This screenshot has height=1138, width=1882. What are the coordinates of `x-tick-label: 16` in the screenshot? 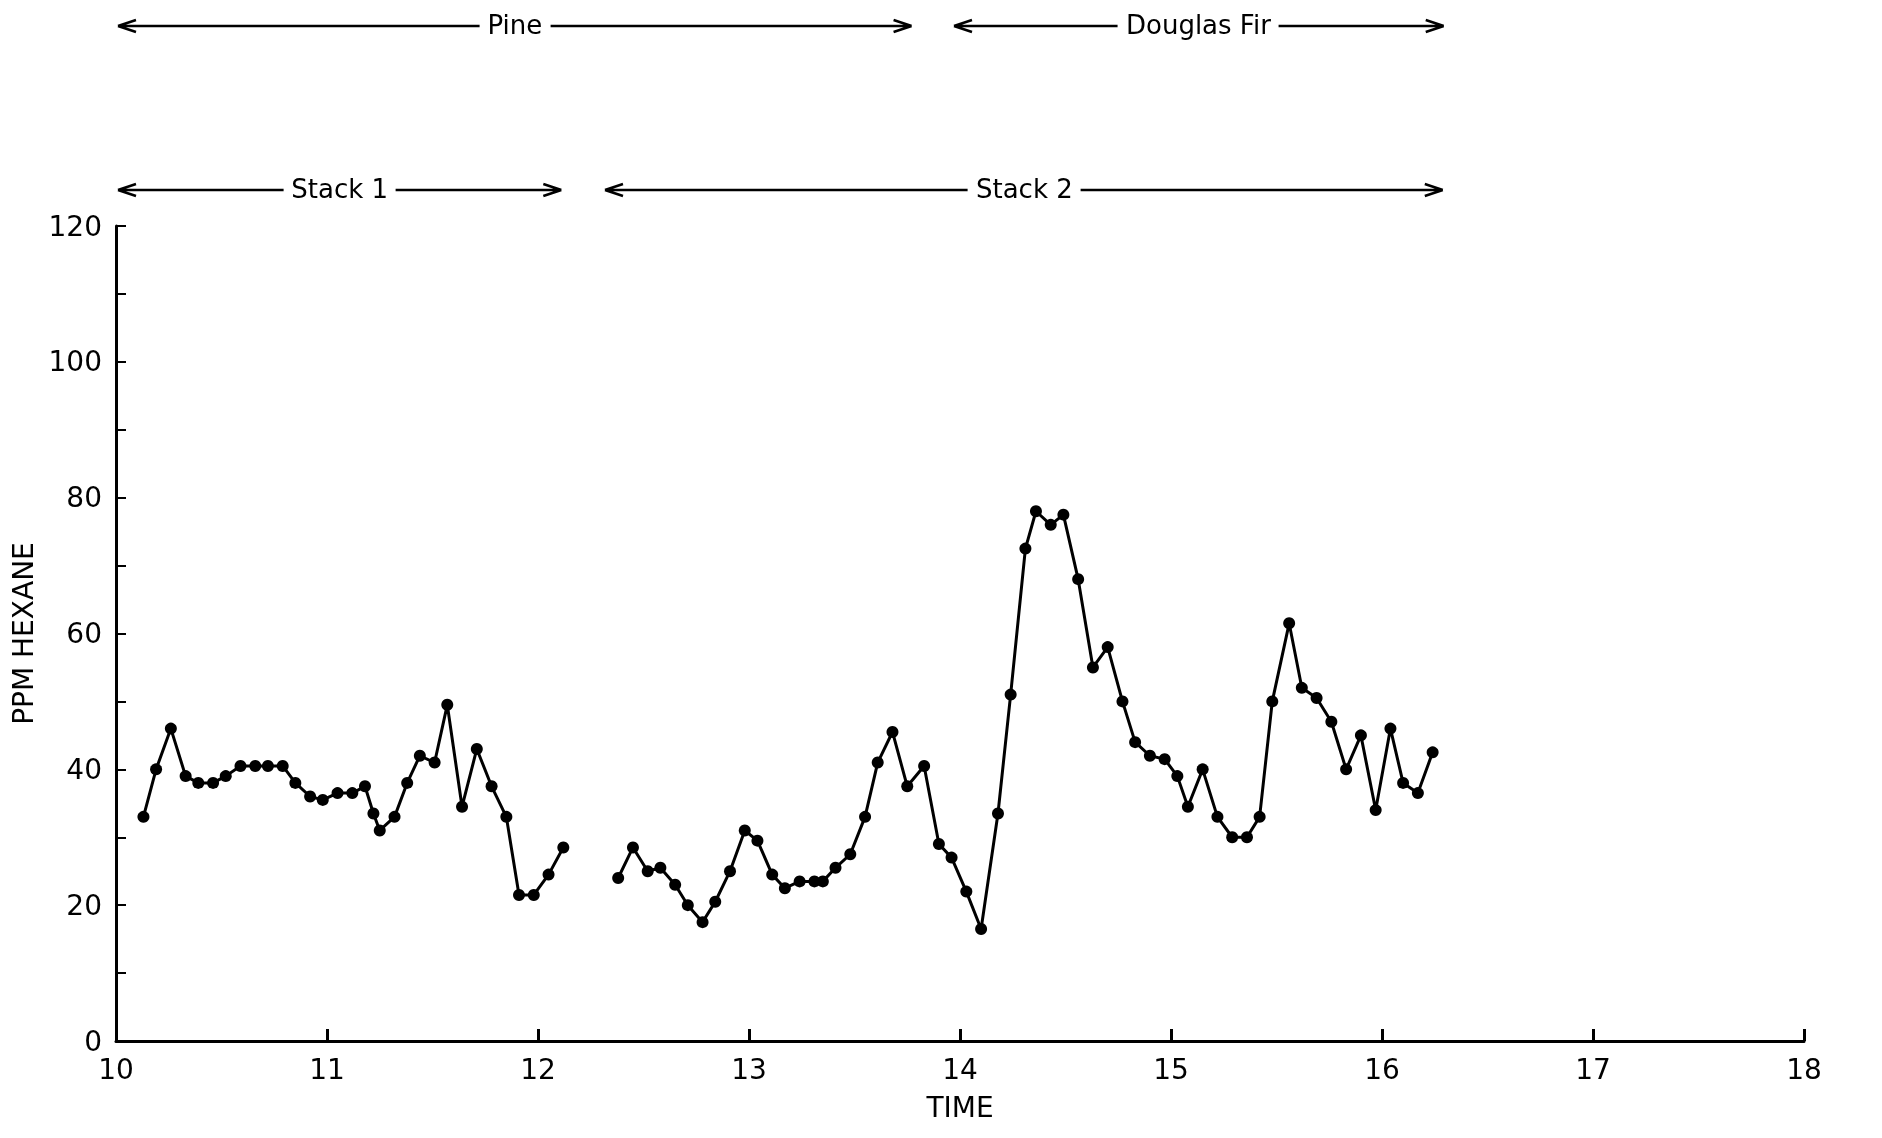 It's located at (1382, 1069).